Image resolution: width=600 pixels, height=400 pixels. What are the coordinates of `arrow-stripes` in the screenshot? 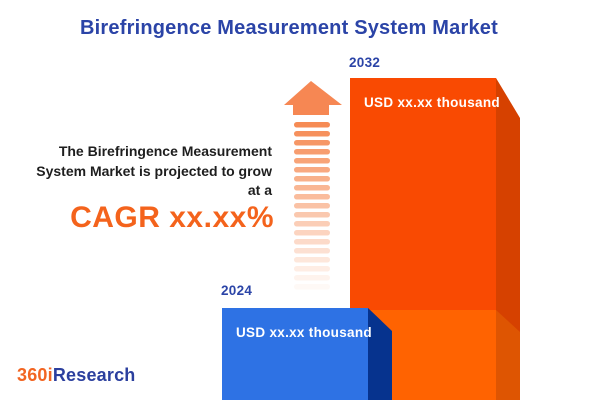 It's located at (312, 206).